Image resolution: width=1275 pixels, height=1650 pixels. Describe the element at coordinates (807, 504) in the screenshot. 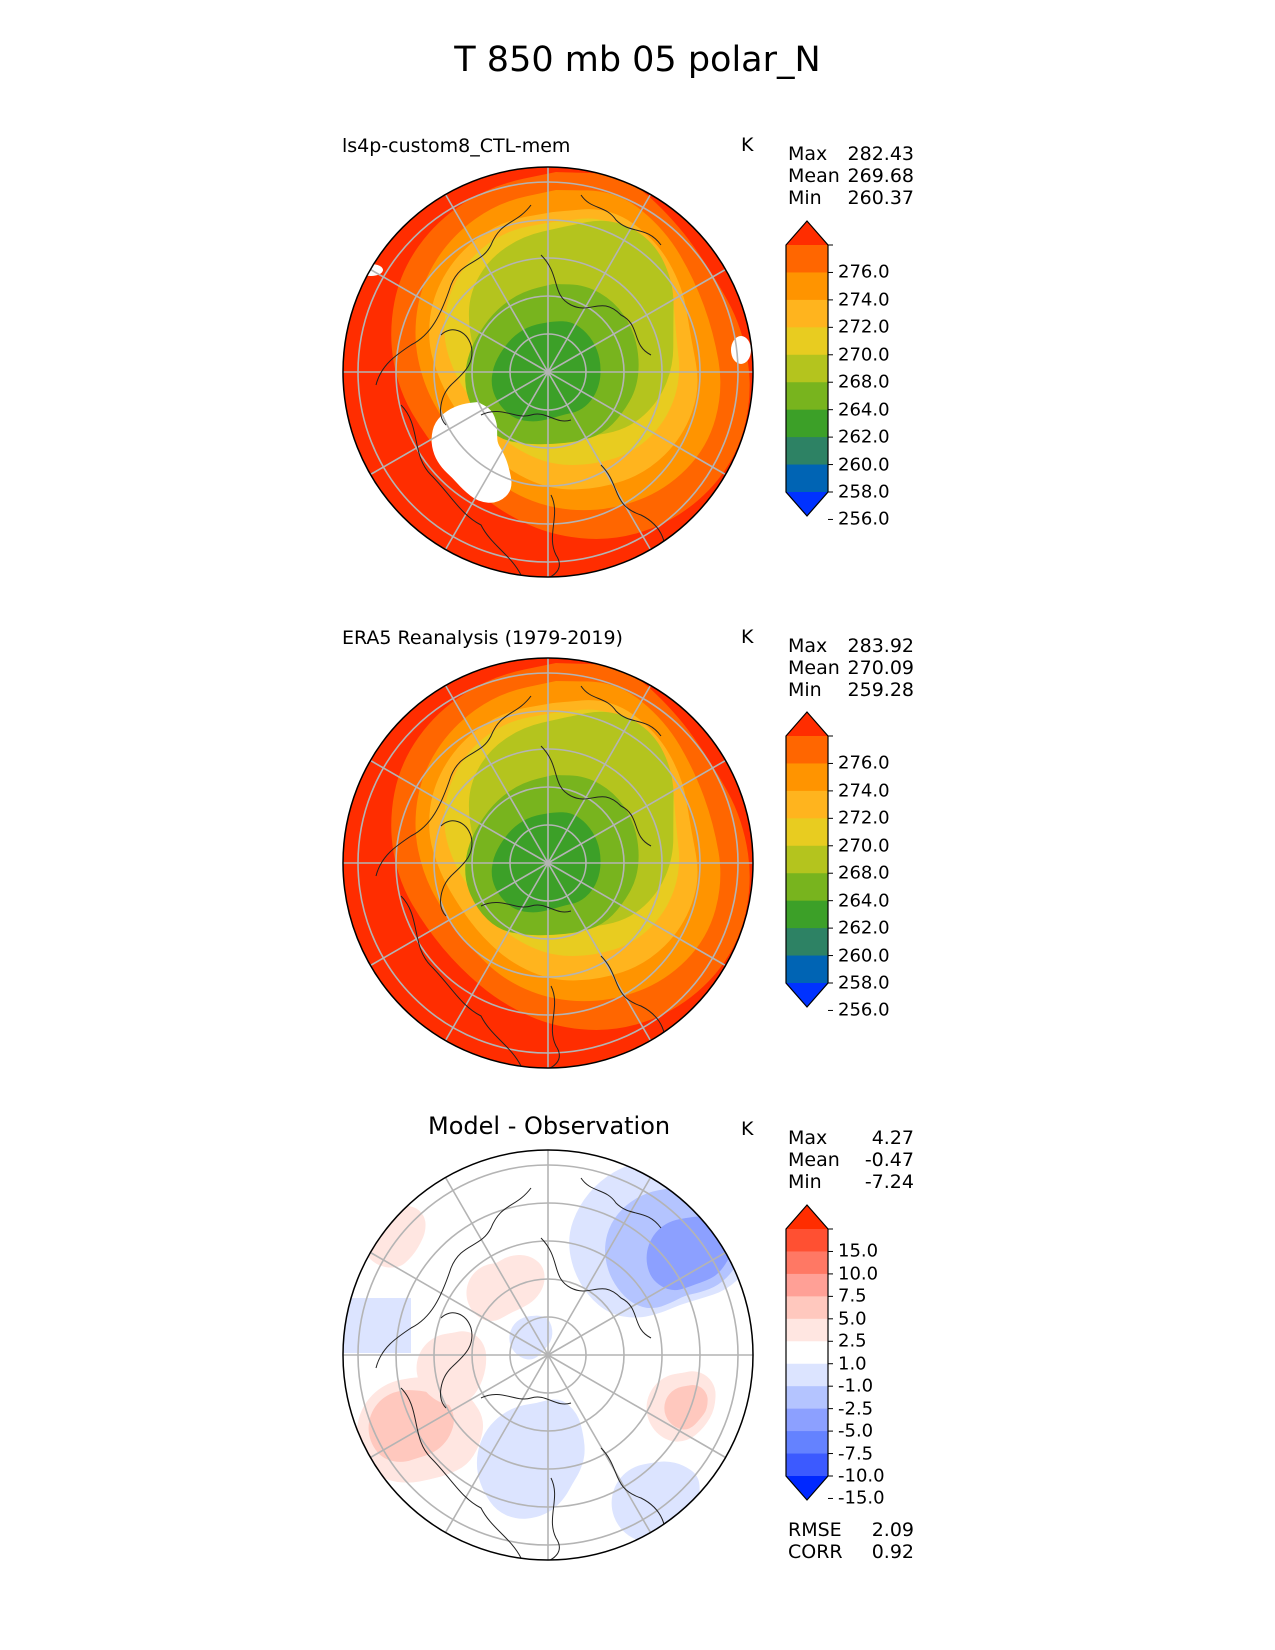

I see `colorbar-extend-bottom` at that location.